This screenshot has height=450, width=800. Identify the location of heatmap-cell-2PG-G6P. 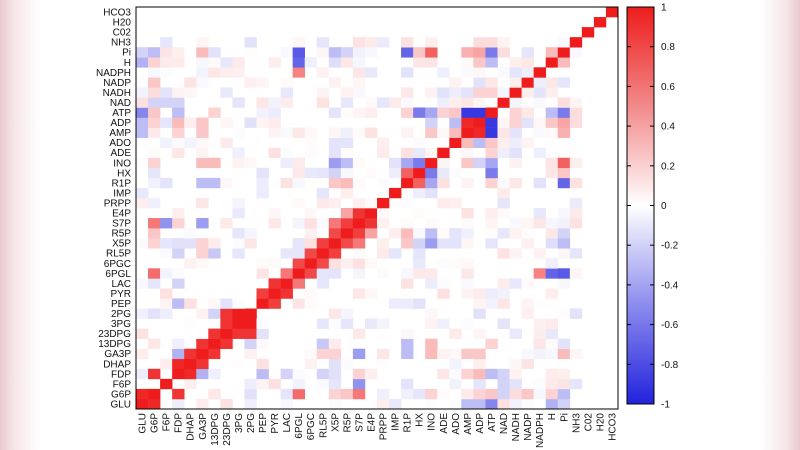
(154, 313).